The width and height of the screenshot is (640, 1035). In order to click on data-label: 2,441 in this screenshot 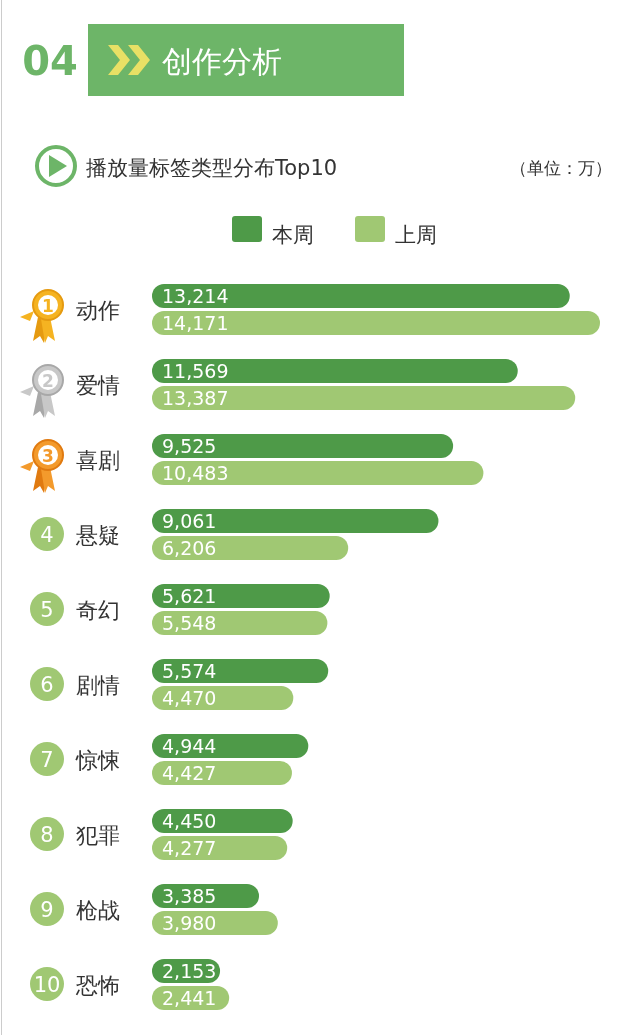, I will do `click(189, 998)`.